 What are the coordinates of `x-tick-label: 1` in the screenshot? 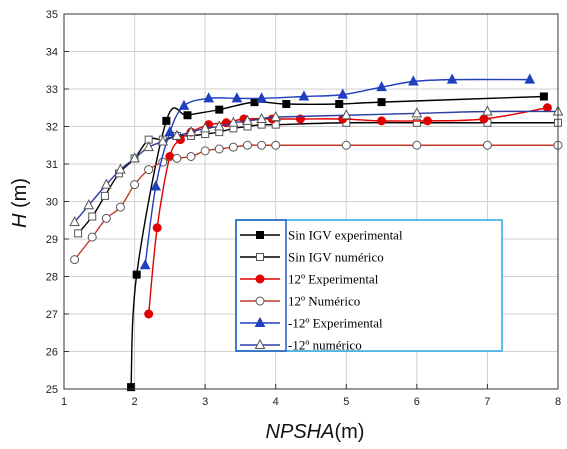 It's located at (64, 402).